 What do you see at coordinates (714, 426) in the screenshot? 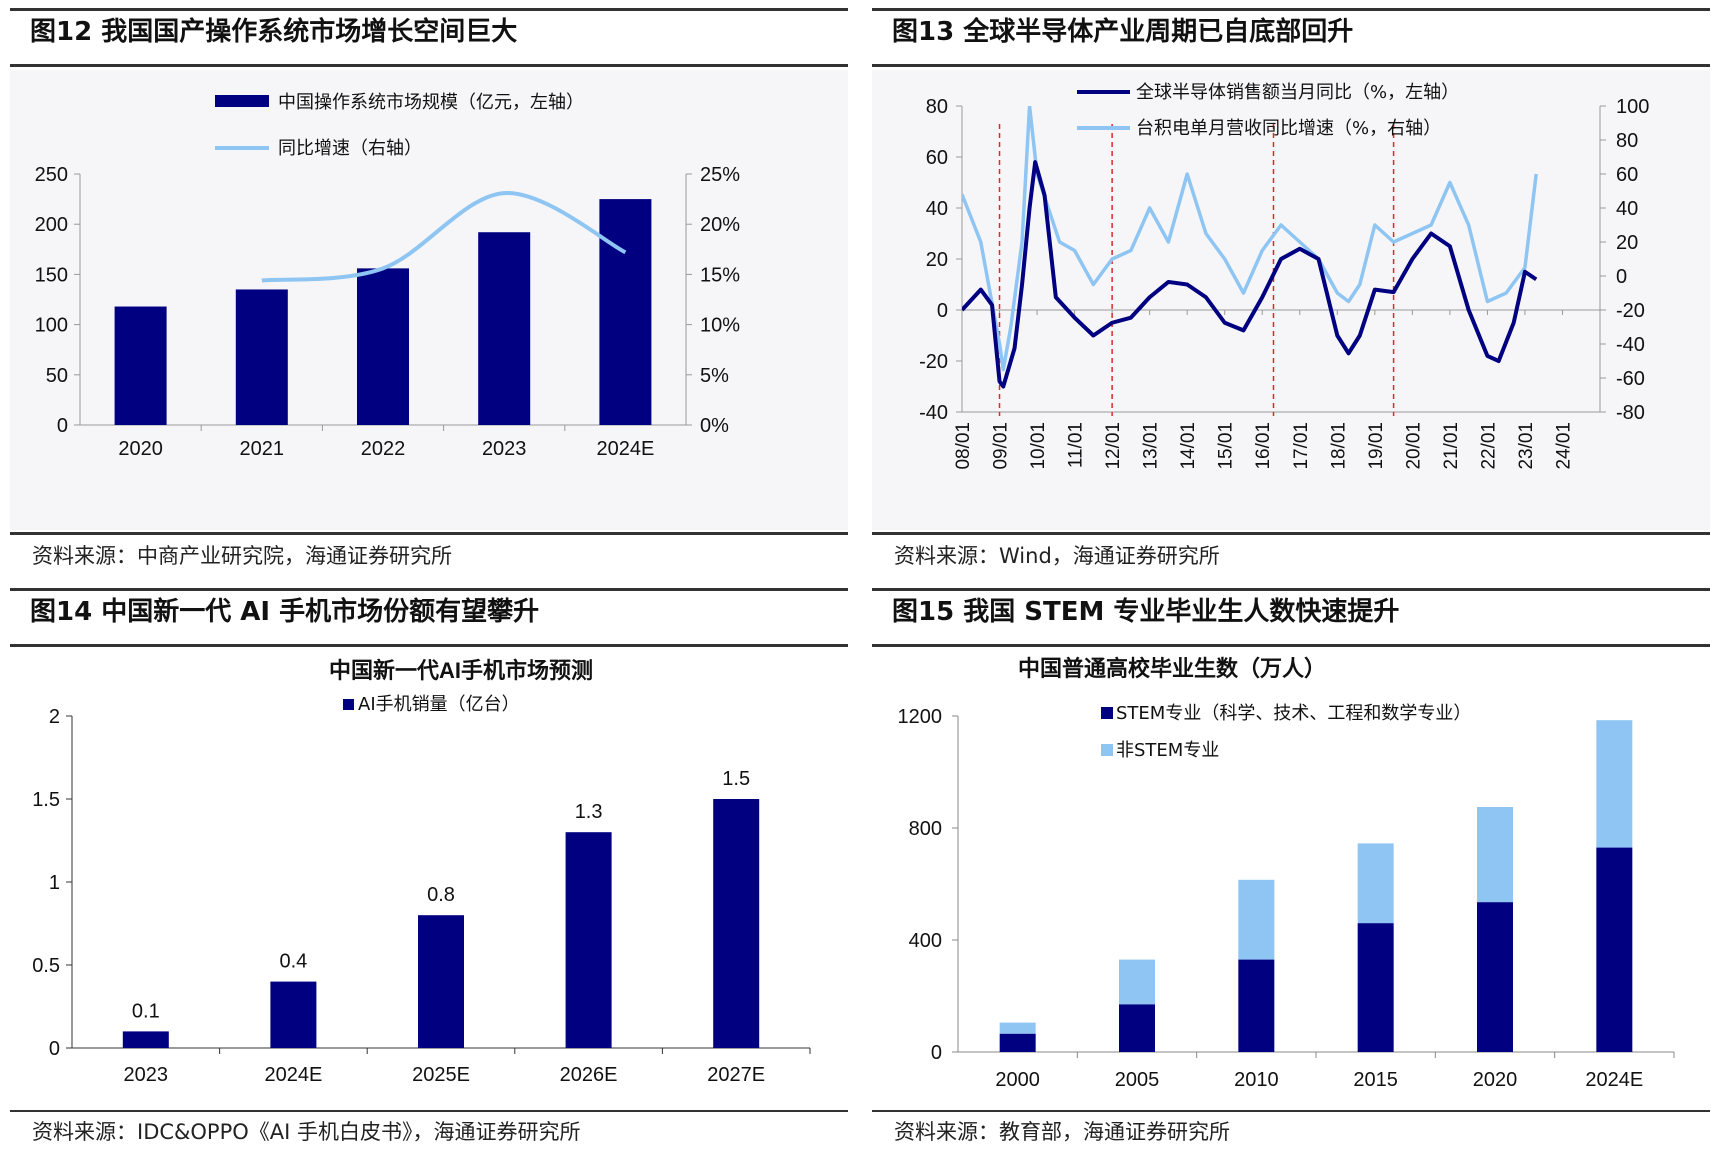
I see `fig12-y2-tick-label: 0%` at bounding box center [714, 426].